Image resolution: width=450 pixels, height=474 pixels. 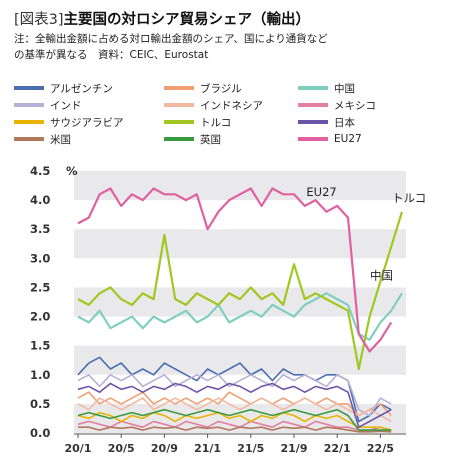 I want to click on y-tick-label: 4.5, so click(x=40, y=171).